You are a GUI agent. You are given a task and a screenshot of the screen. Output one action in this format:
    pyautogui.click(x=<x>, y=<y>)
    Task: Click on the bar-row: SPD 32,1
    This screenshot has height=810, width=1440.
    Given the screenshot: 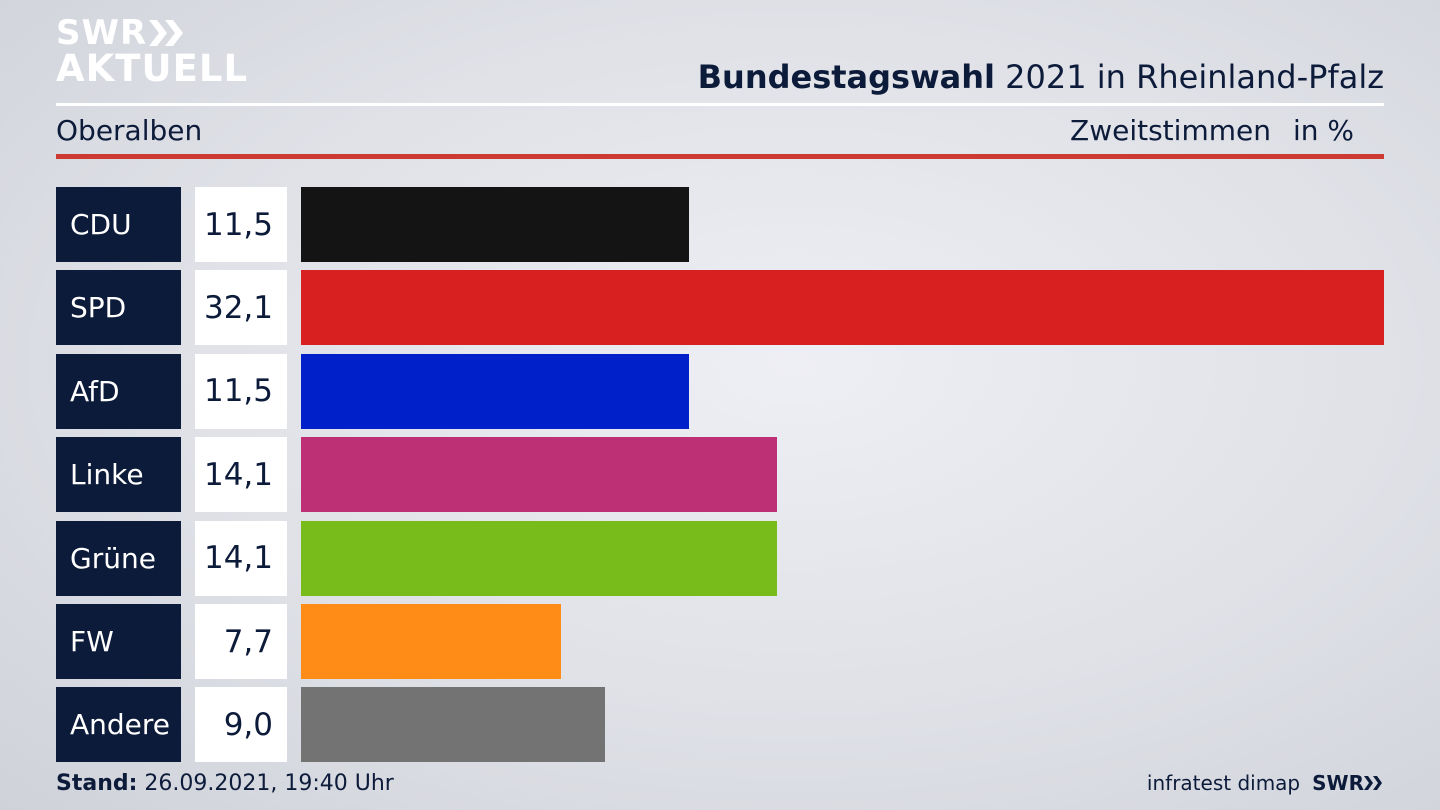 What is the action you would take?
    pyautogui.click(x=720, y=308)
    